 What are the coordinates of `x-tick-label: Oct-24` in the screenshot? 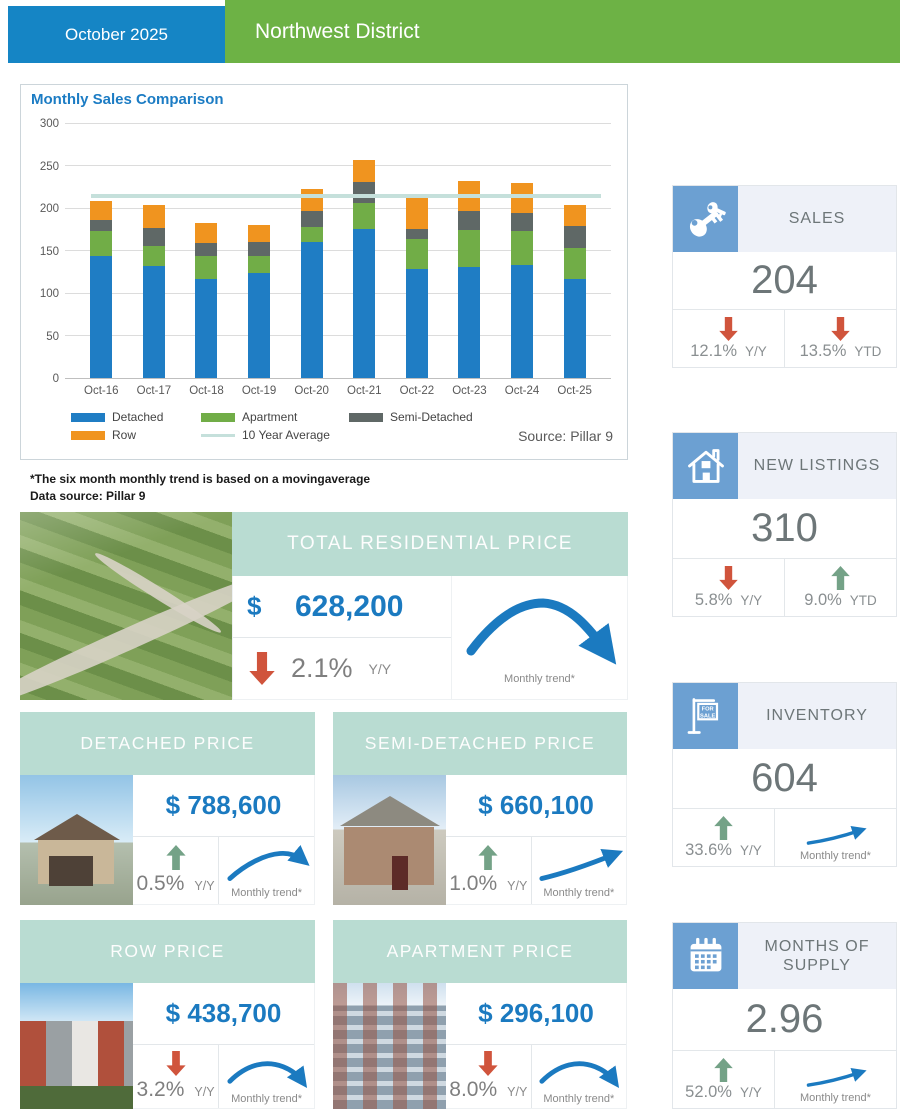 It's located at (522, 391).